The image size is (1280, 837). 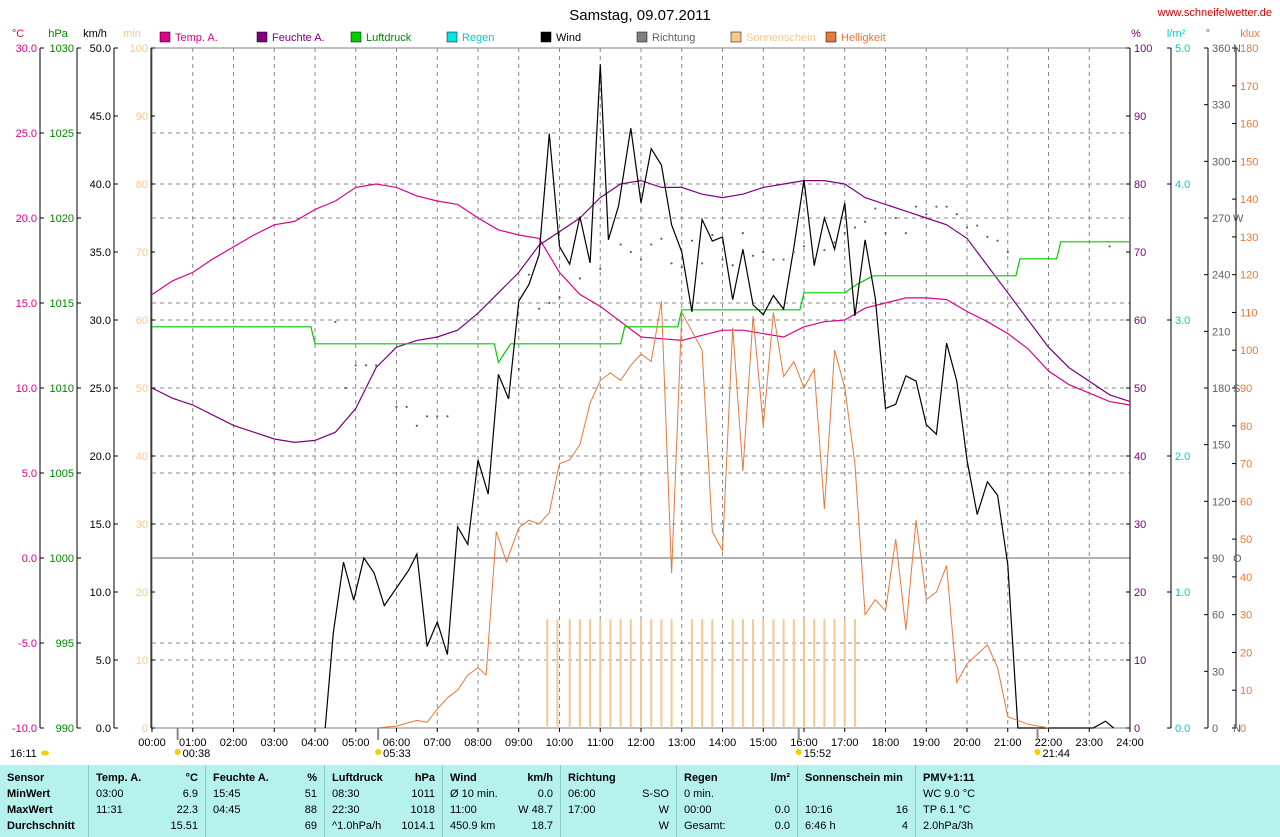 I want to click on site-url: www.schneifelwetter.de, so click(x=1214, y=13).